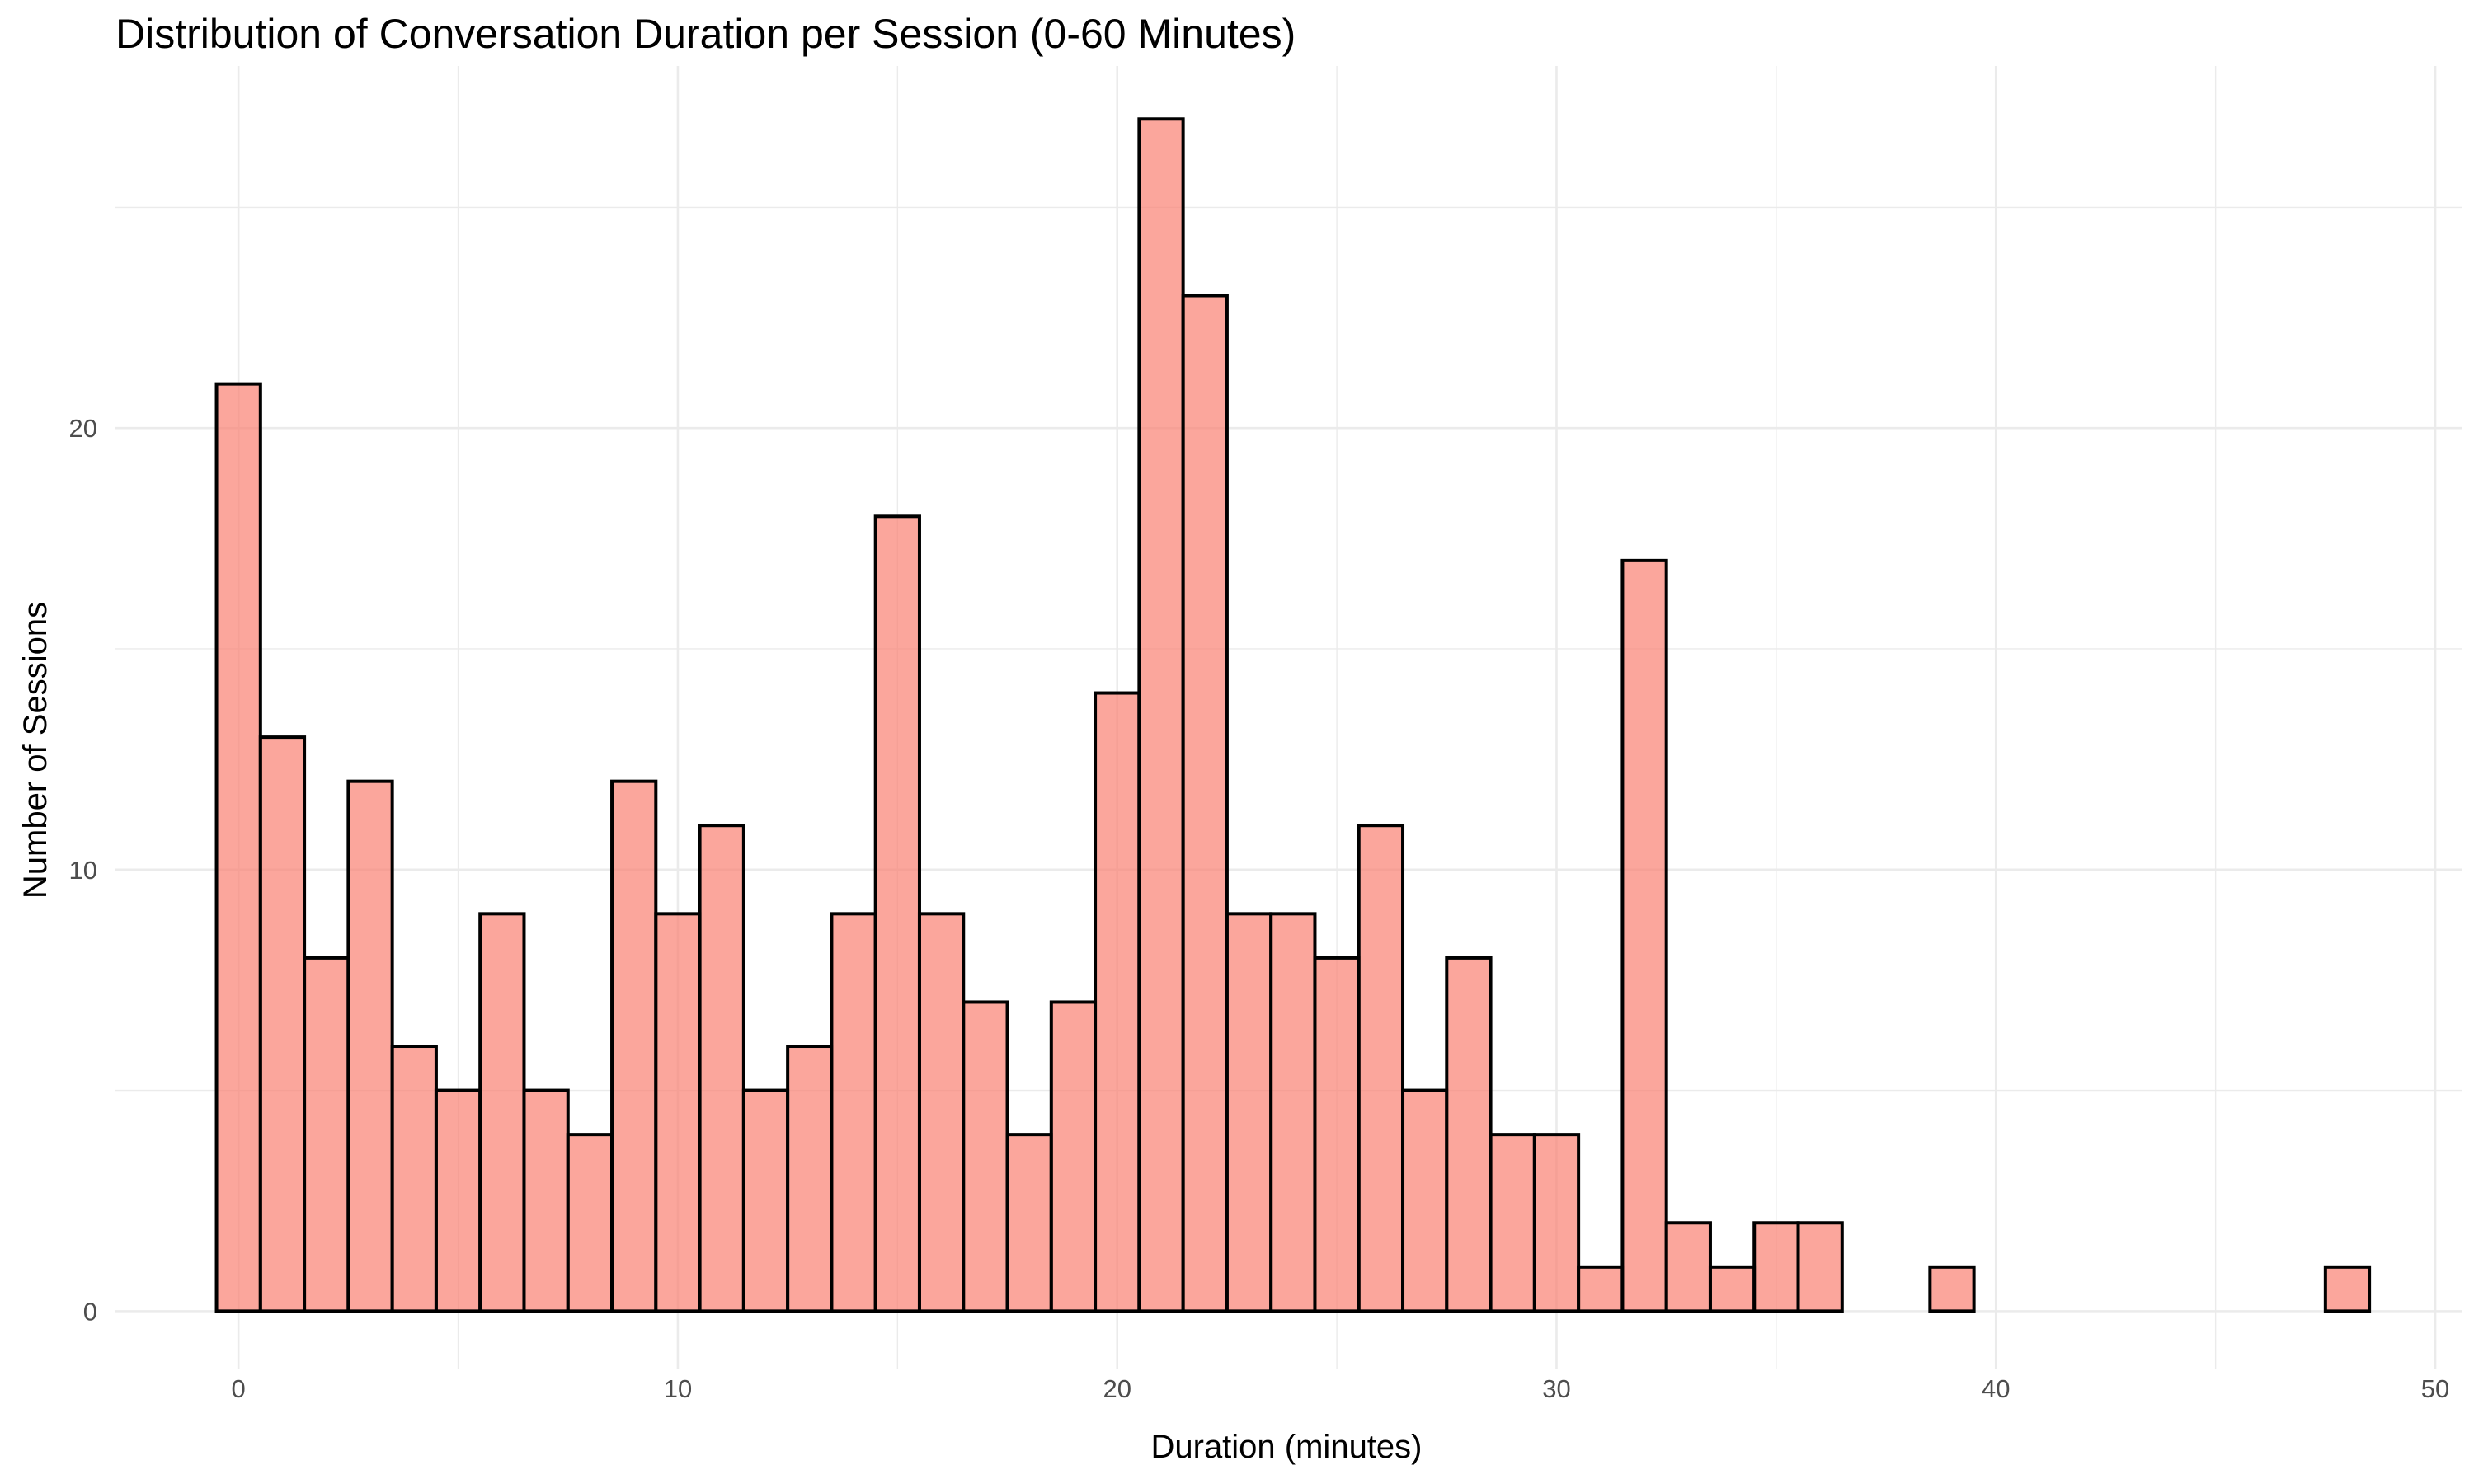  I want to click on x-tick-label: 40, so click(1996, 1388).